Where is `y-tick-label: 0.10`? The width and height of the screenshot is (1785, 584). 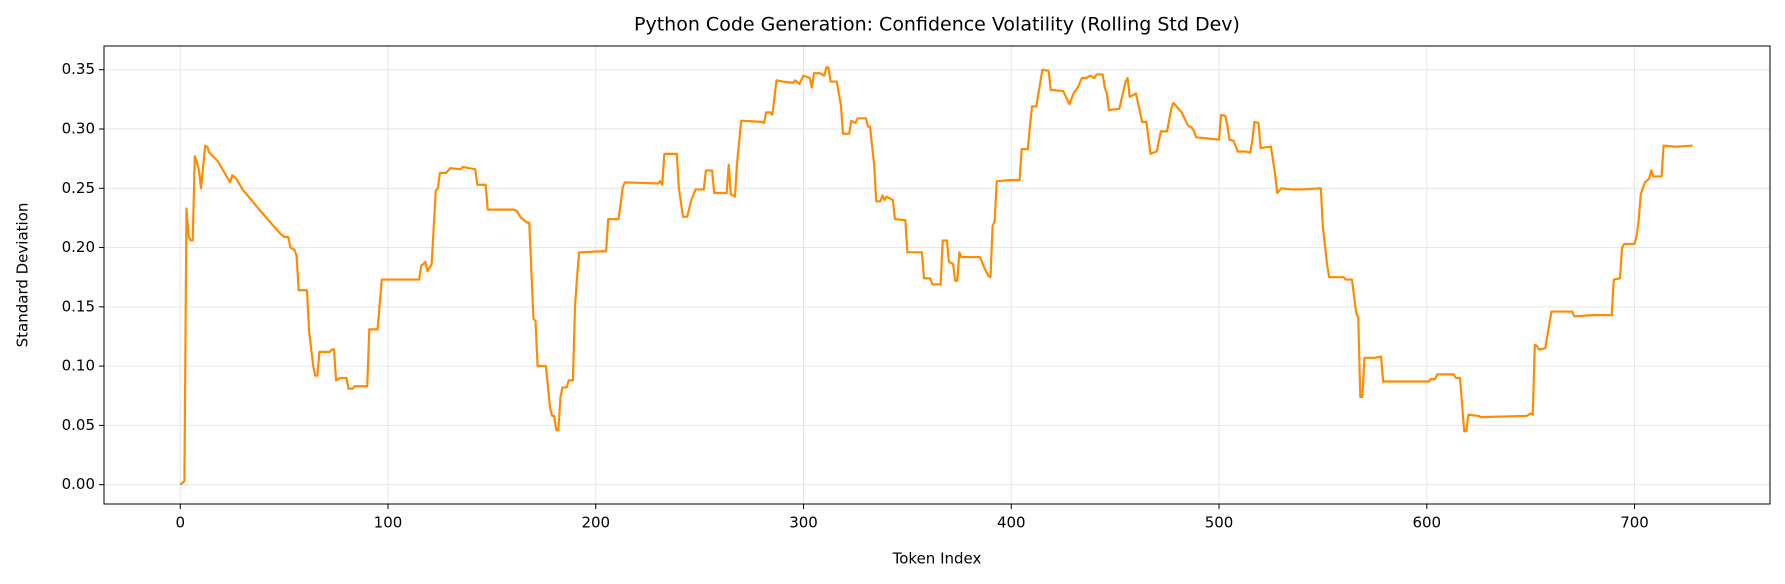
y-tick-label: 0.10 is located at coordinates (78, 366).